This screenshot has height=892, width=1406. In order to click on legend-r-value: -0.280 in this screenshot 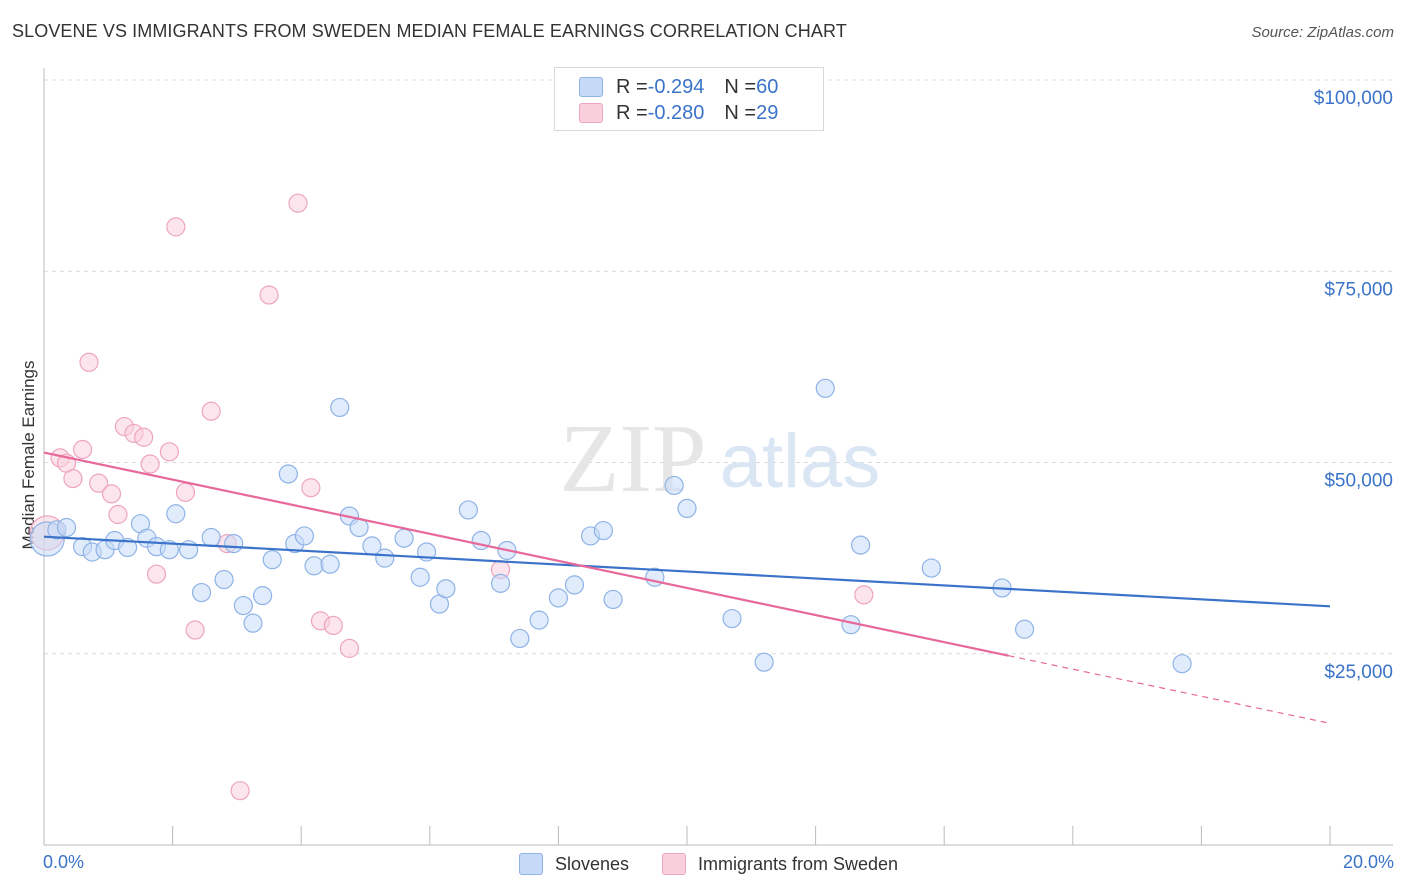, I will do `click(676, 112)`.